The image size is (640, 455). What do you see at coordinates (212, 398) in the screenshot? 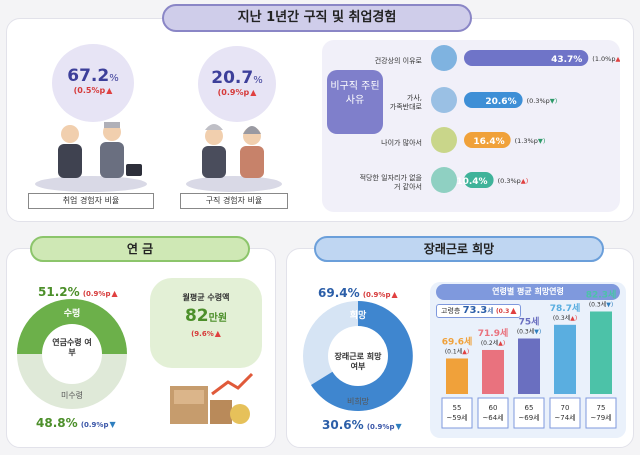
I see `money-boxes-icon` at bounding box center [212, 398].